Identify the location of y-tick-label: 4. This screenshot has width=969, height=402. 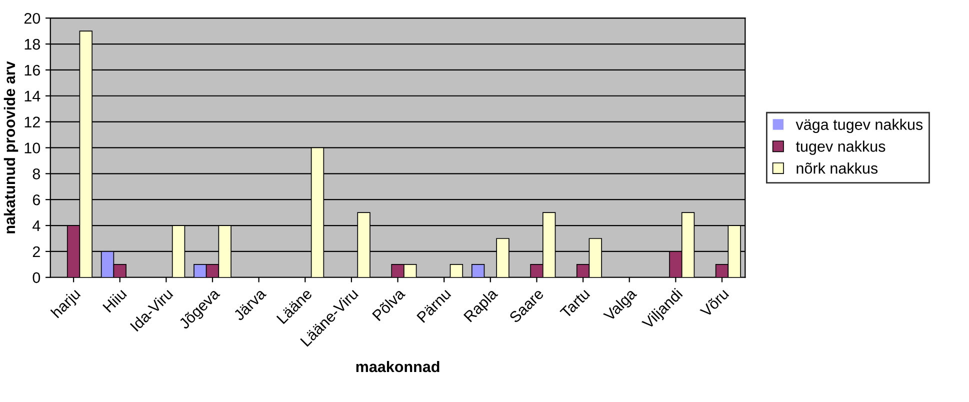
(36, 226).